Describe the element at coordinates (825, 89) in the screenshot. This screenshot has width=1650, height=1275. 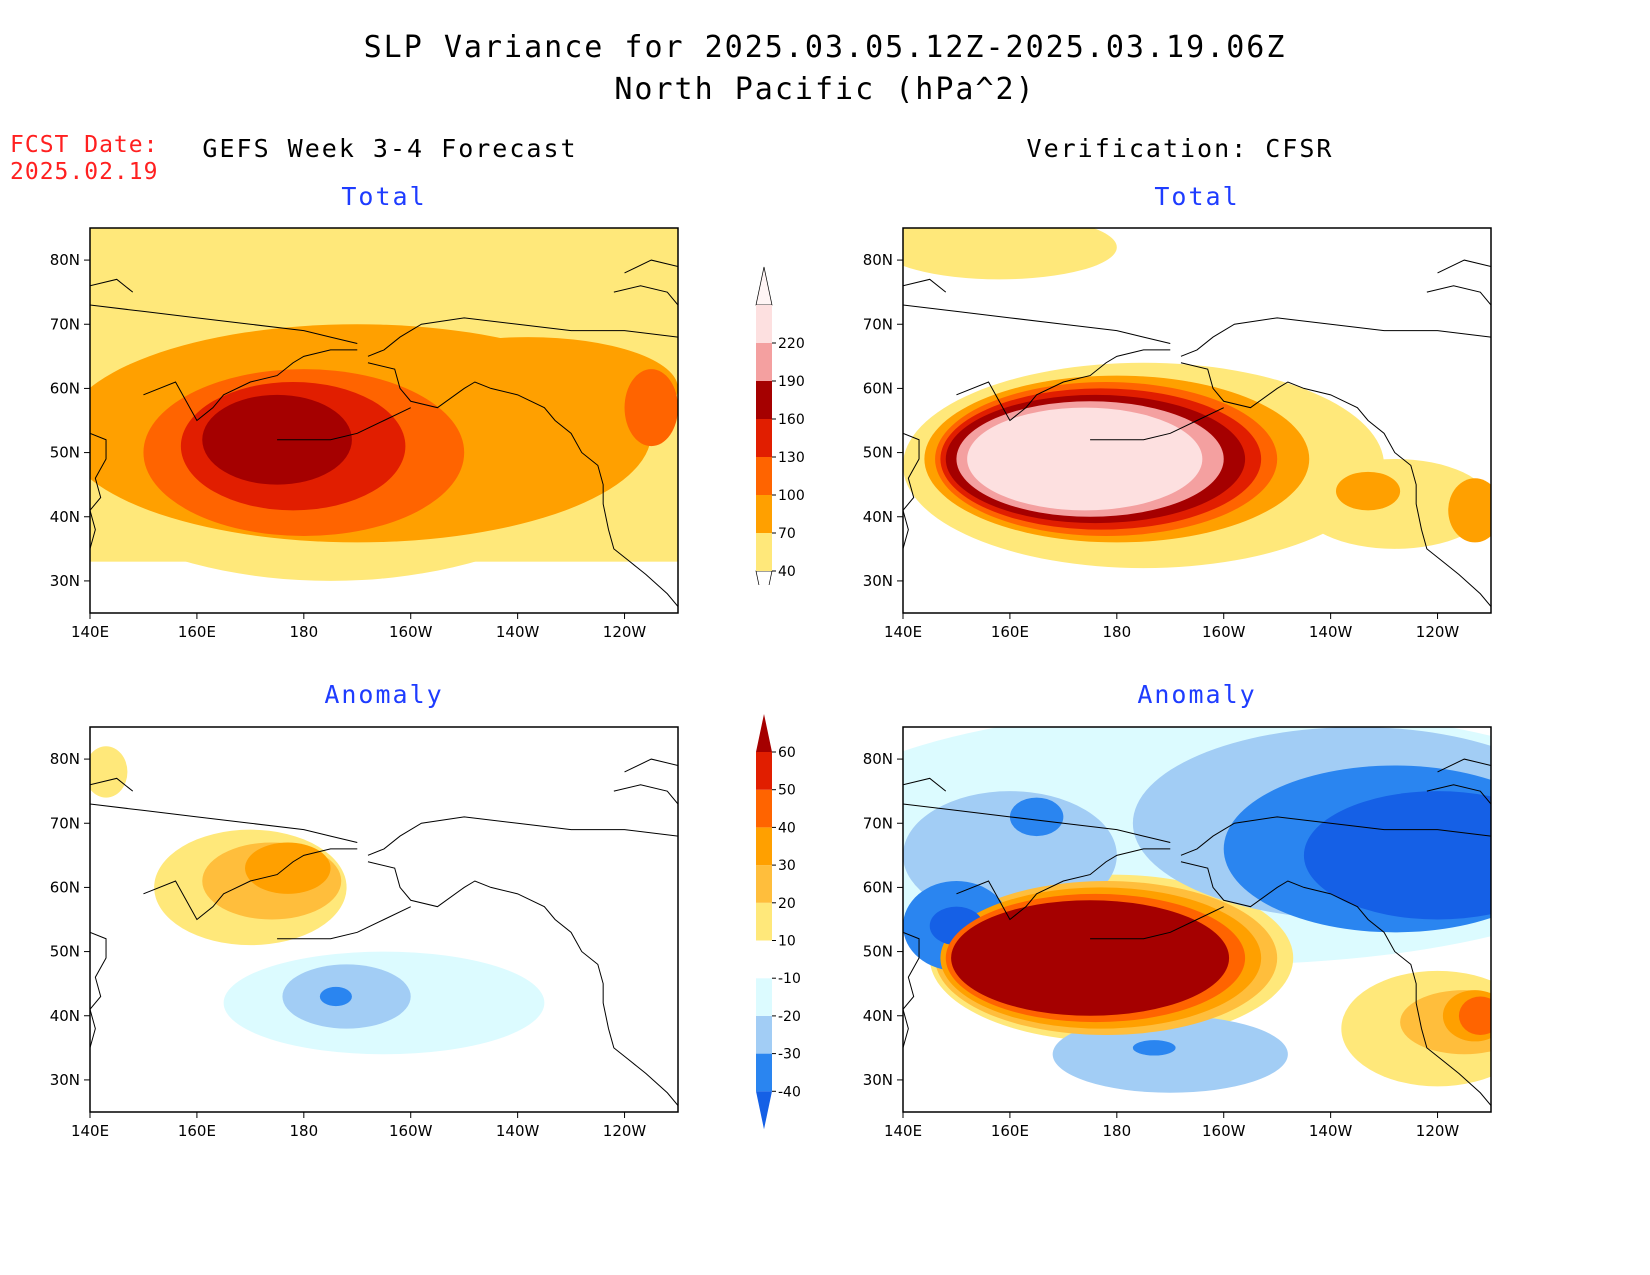
I see `main-subtitle: North Pacific (hPa^2)` at that location.